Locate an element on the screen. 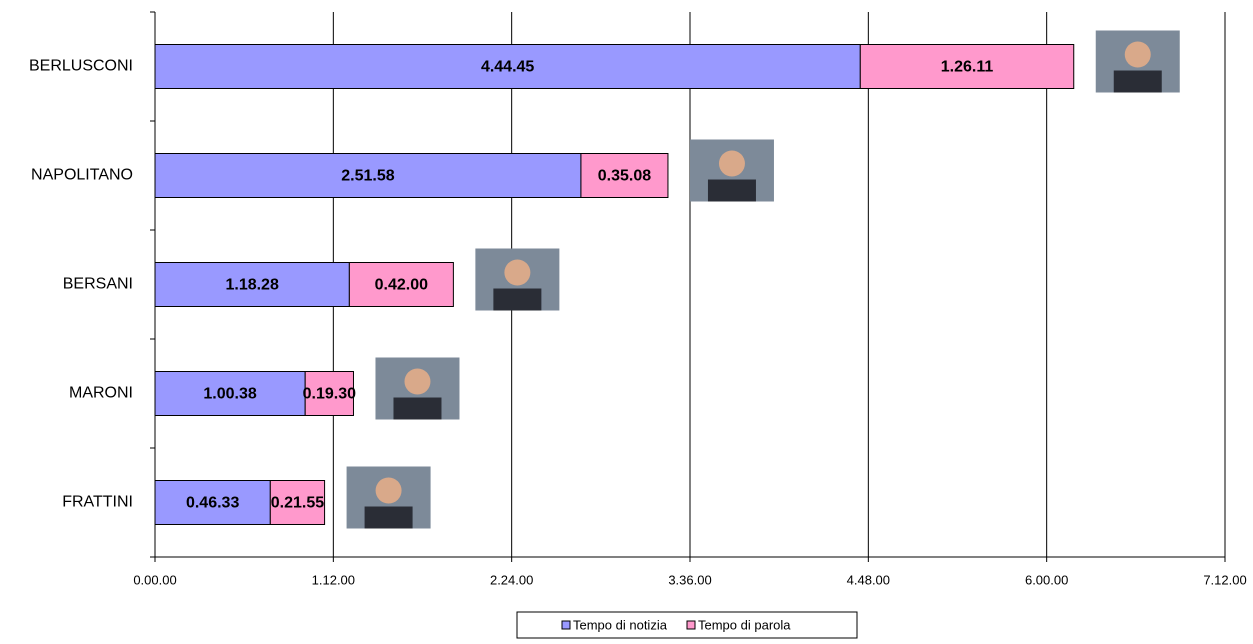  data-label: 1.00.38 is located at coordinates (229, 394).